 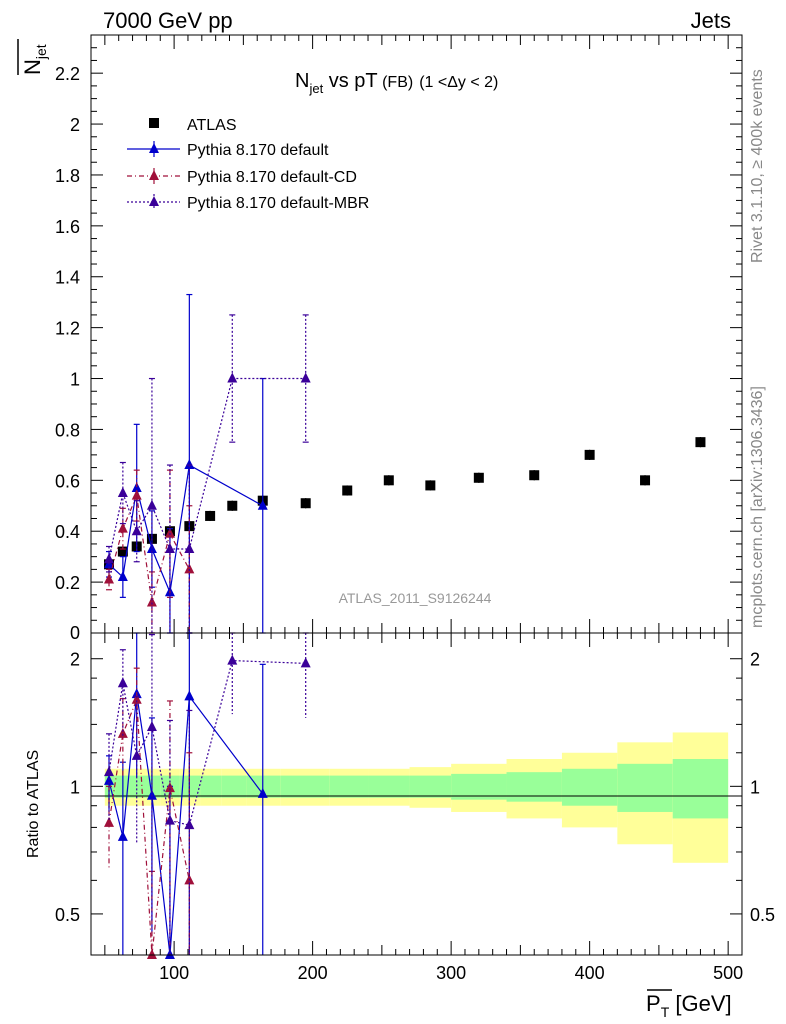 I want to click on title-small: (FB), so click(x=396, y=82).